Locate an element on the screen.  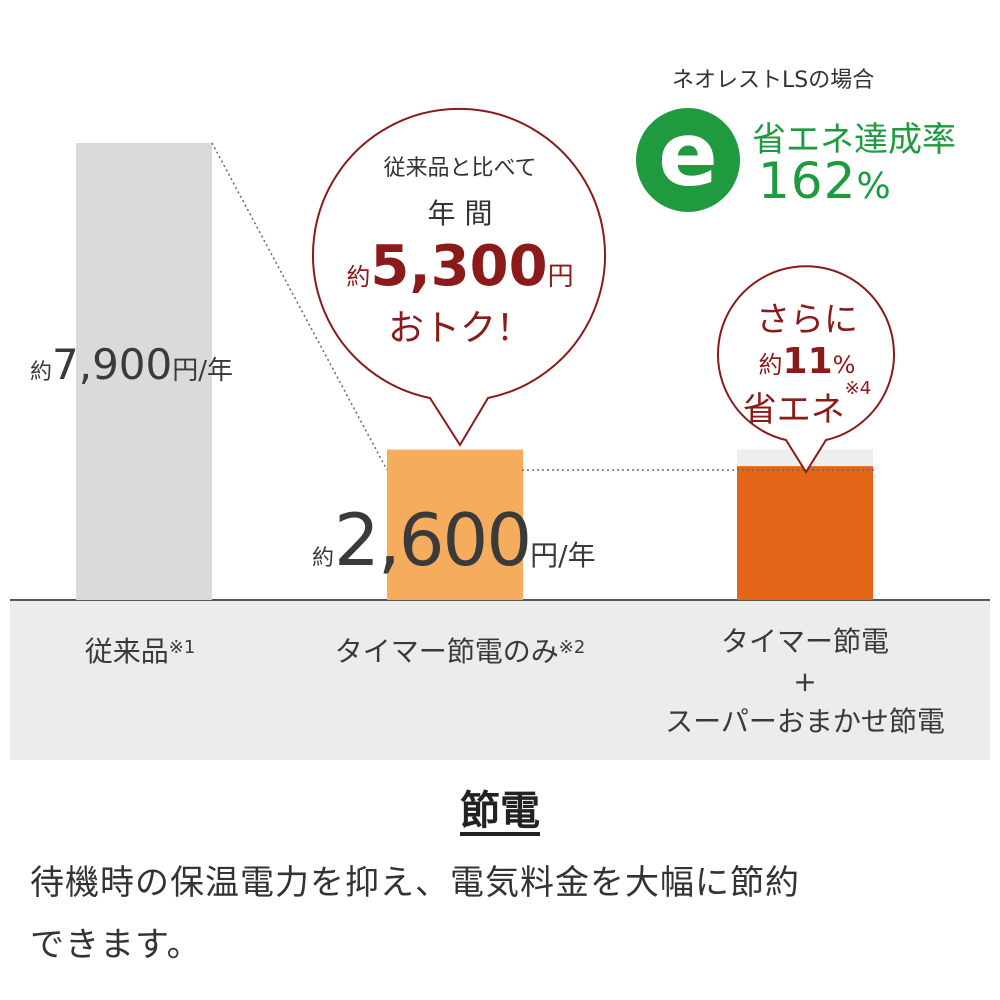
eco-title: ネオレストLSの場合 is located at coordinates (773, 80).